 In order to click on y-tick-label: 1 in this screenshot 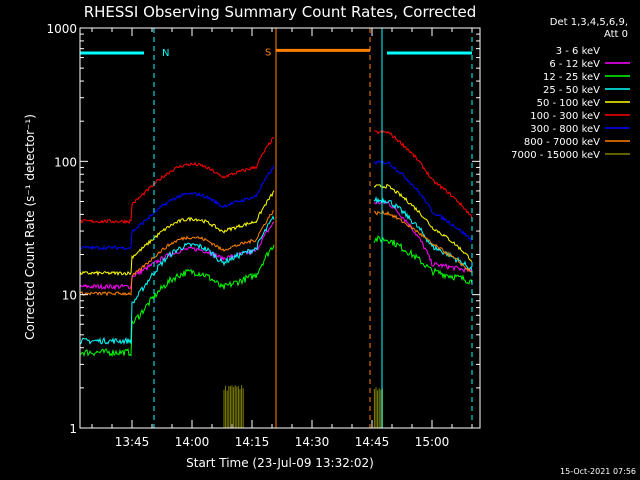, I will do `click(73, 429)`.